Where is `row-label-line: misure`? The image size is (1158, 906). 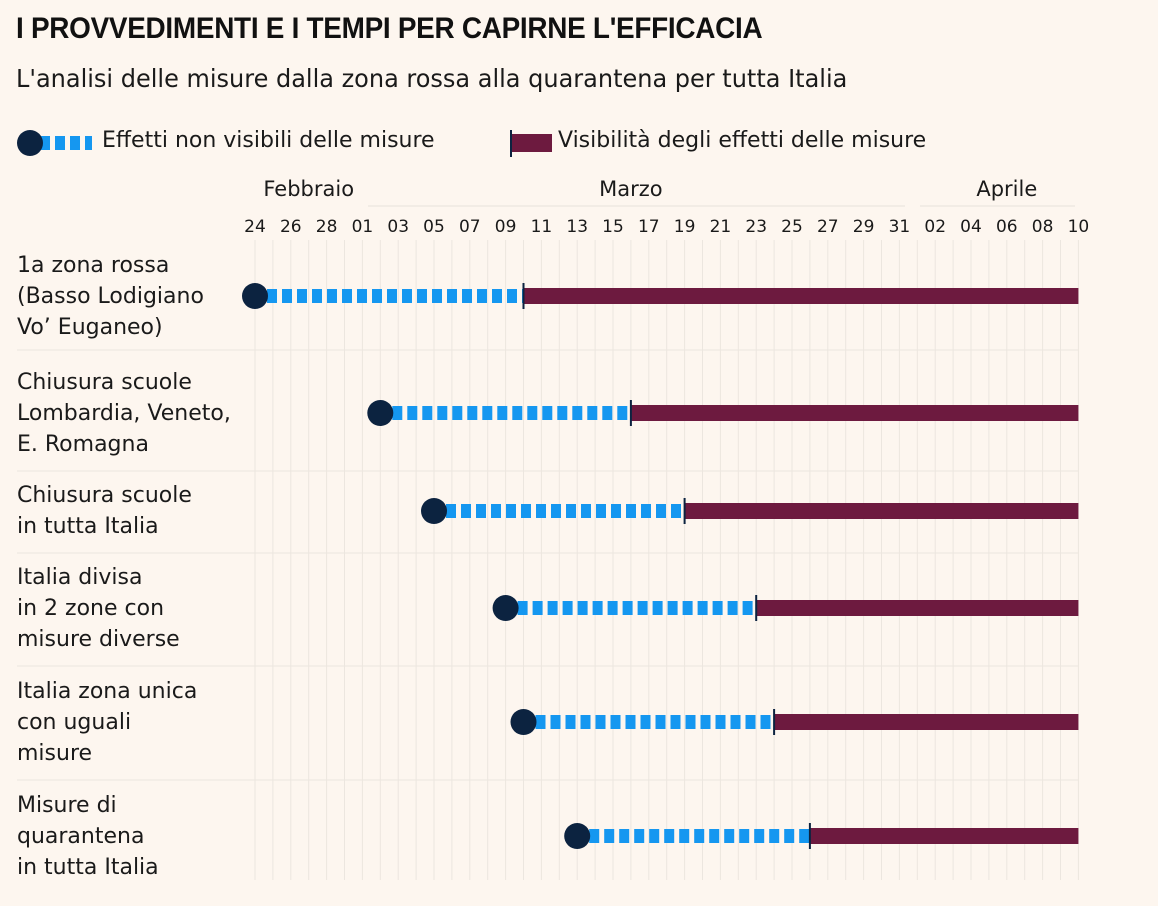 row-label-line: misure is located at coordinates (55, 753).